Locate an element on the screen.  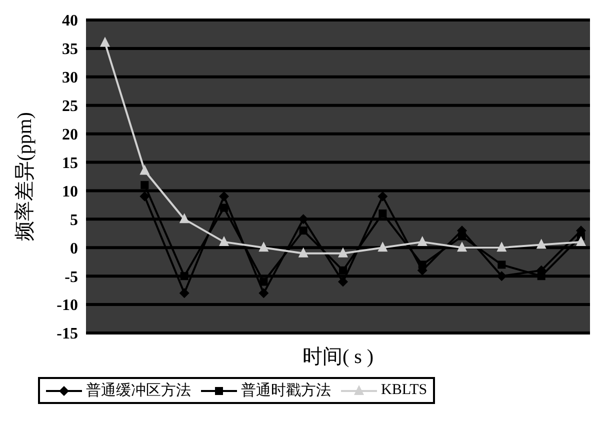
y-tick-label: 25 is located at coordinates (70, 107).